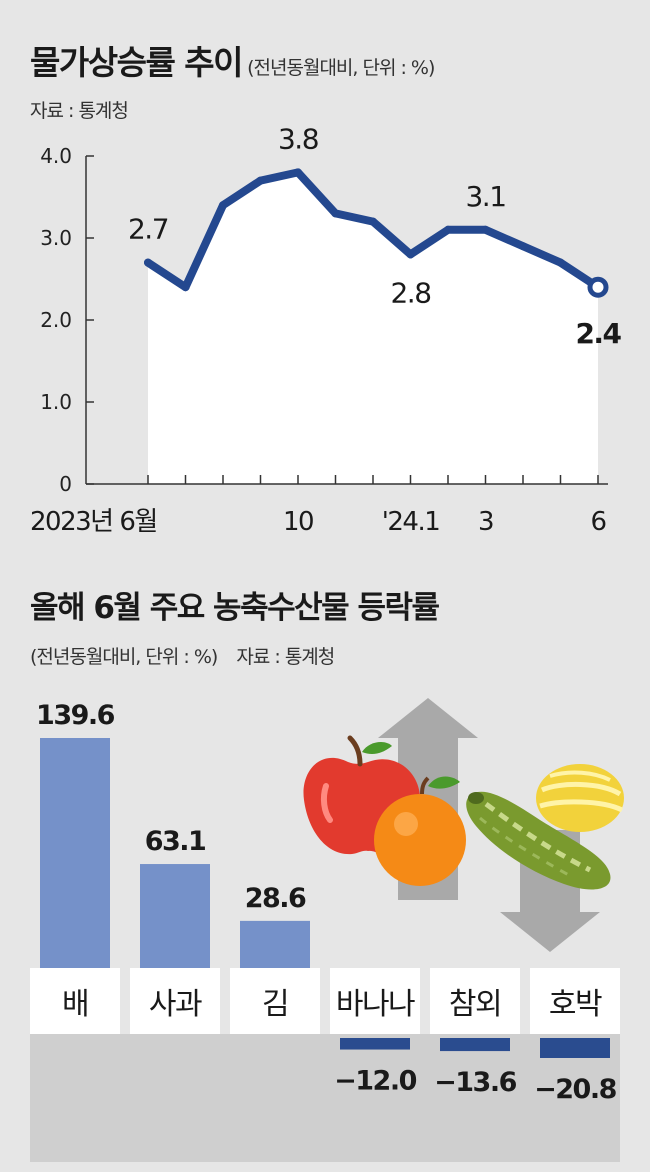 This screenshot has height=1172, width=650. What do you see at coordinates (420, 831) in the screenshot?
I see `orange-icon` at bounding box center [420, 831].